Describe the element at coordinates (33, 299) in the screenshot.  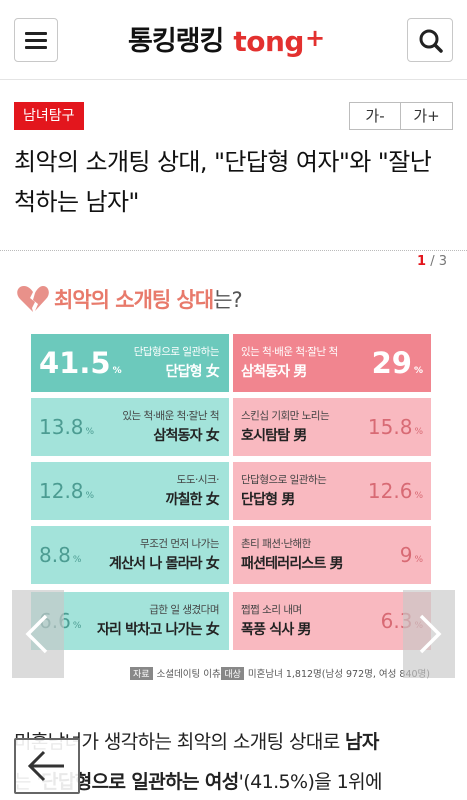
I see `broken-heart-icon` at that location.